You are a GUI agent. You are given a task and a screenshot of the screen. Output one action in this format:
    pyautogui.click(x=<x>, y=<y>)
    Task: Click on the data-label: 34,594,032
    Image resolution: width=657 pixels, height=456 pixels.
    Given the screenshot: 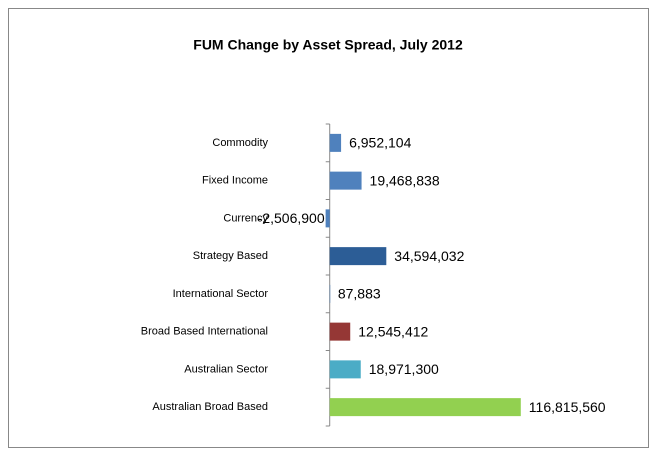 What is the action you would take?
    pyautogui.click(x=429, y=256)
    